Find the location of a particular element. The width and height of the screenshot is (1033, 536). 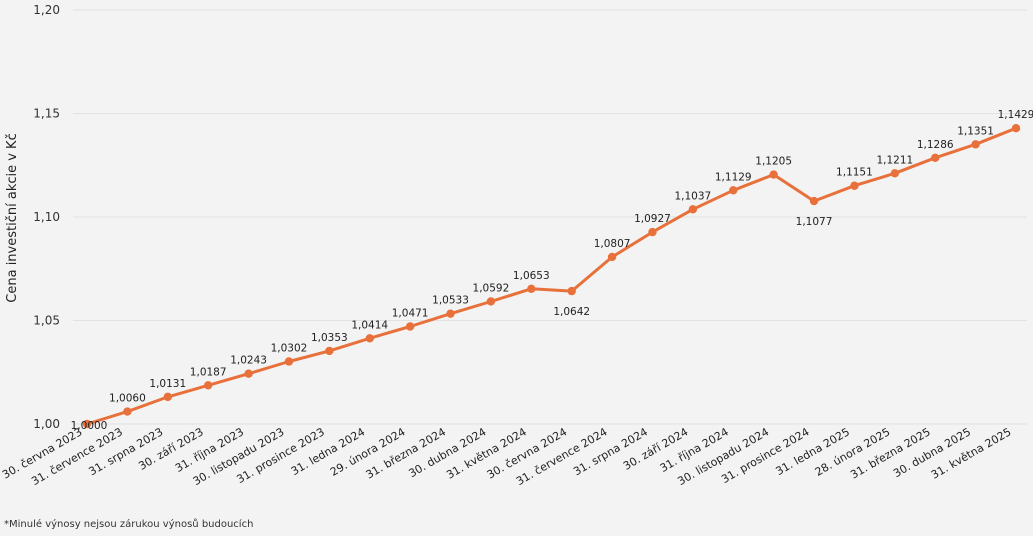

data-label: 1,0000 is located at coordinates (89, 426).